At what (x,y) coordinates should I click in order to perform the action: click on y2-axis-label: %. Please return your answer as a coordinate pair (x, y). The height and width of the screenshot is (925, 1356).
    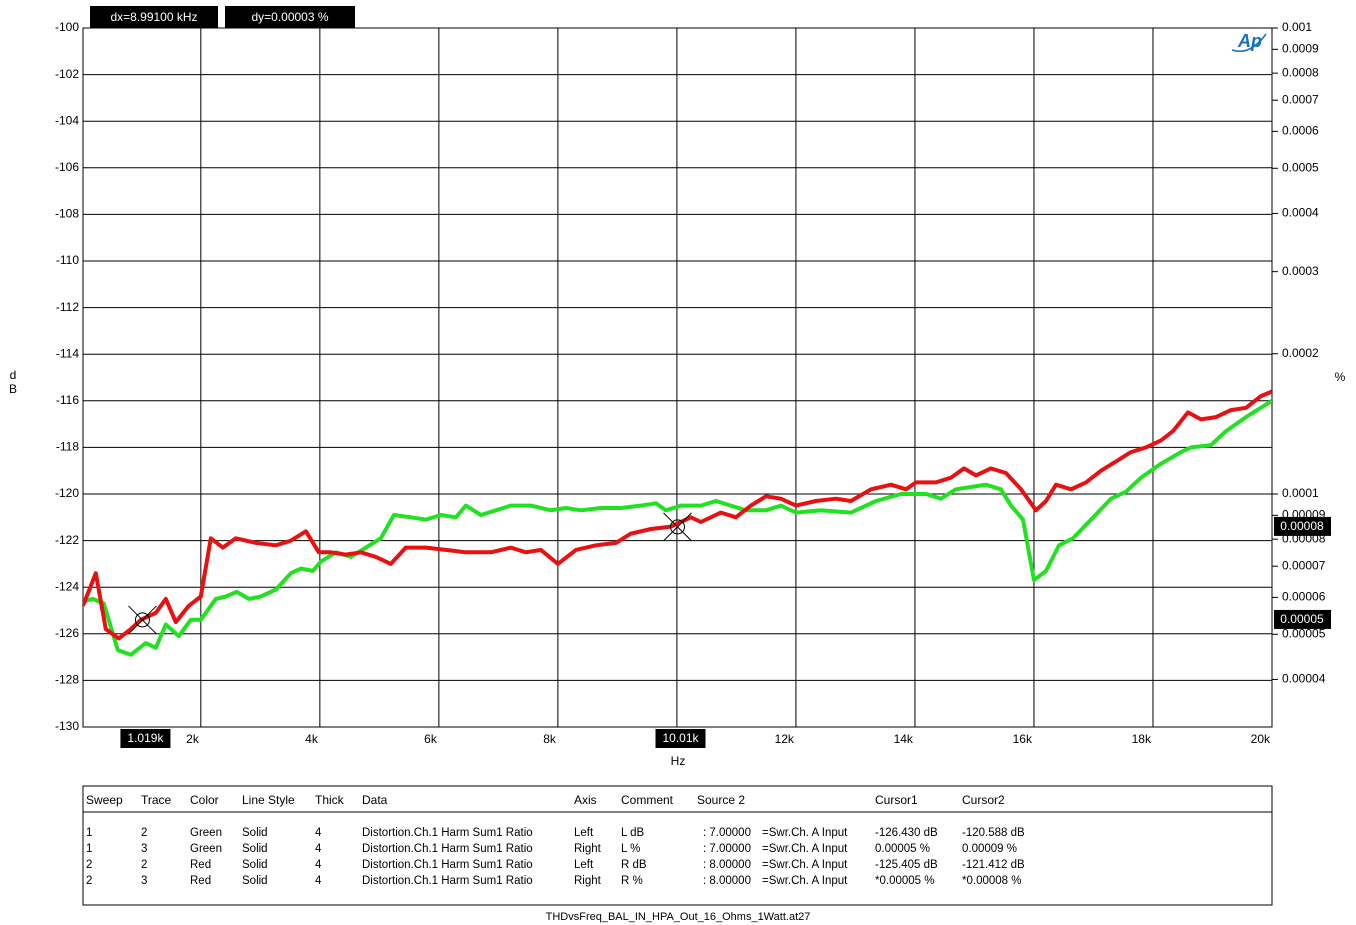
    Looking at the image, I should click on (1340, 377).